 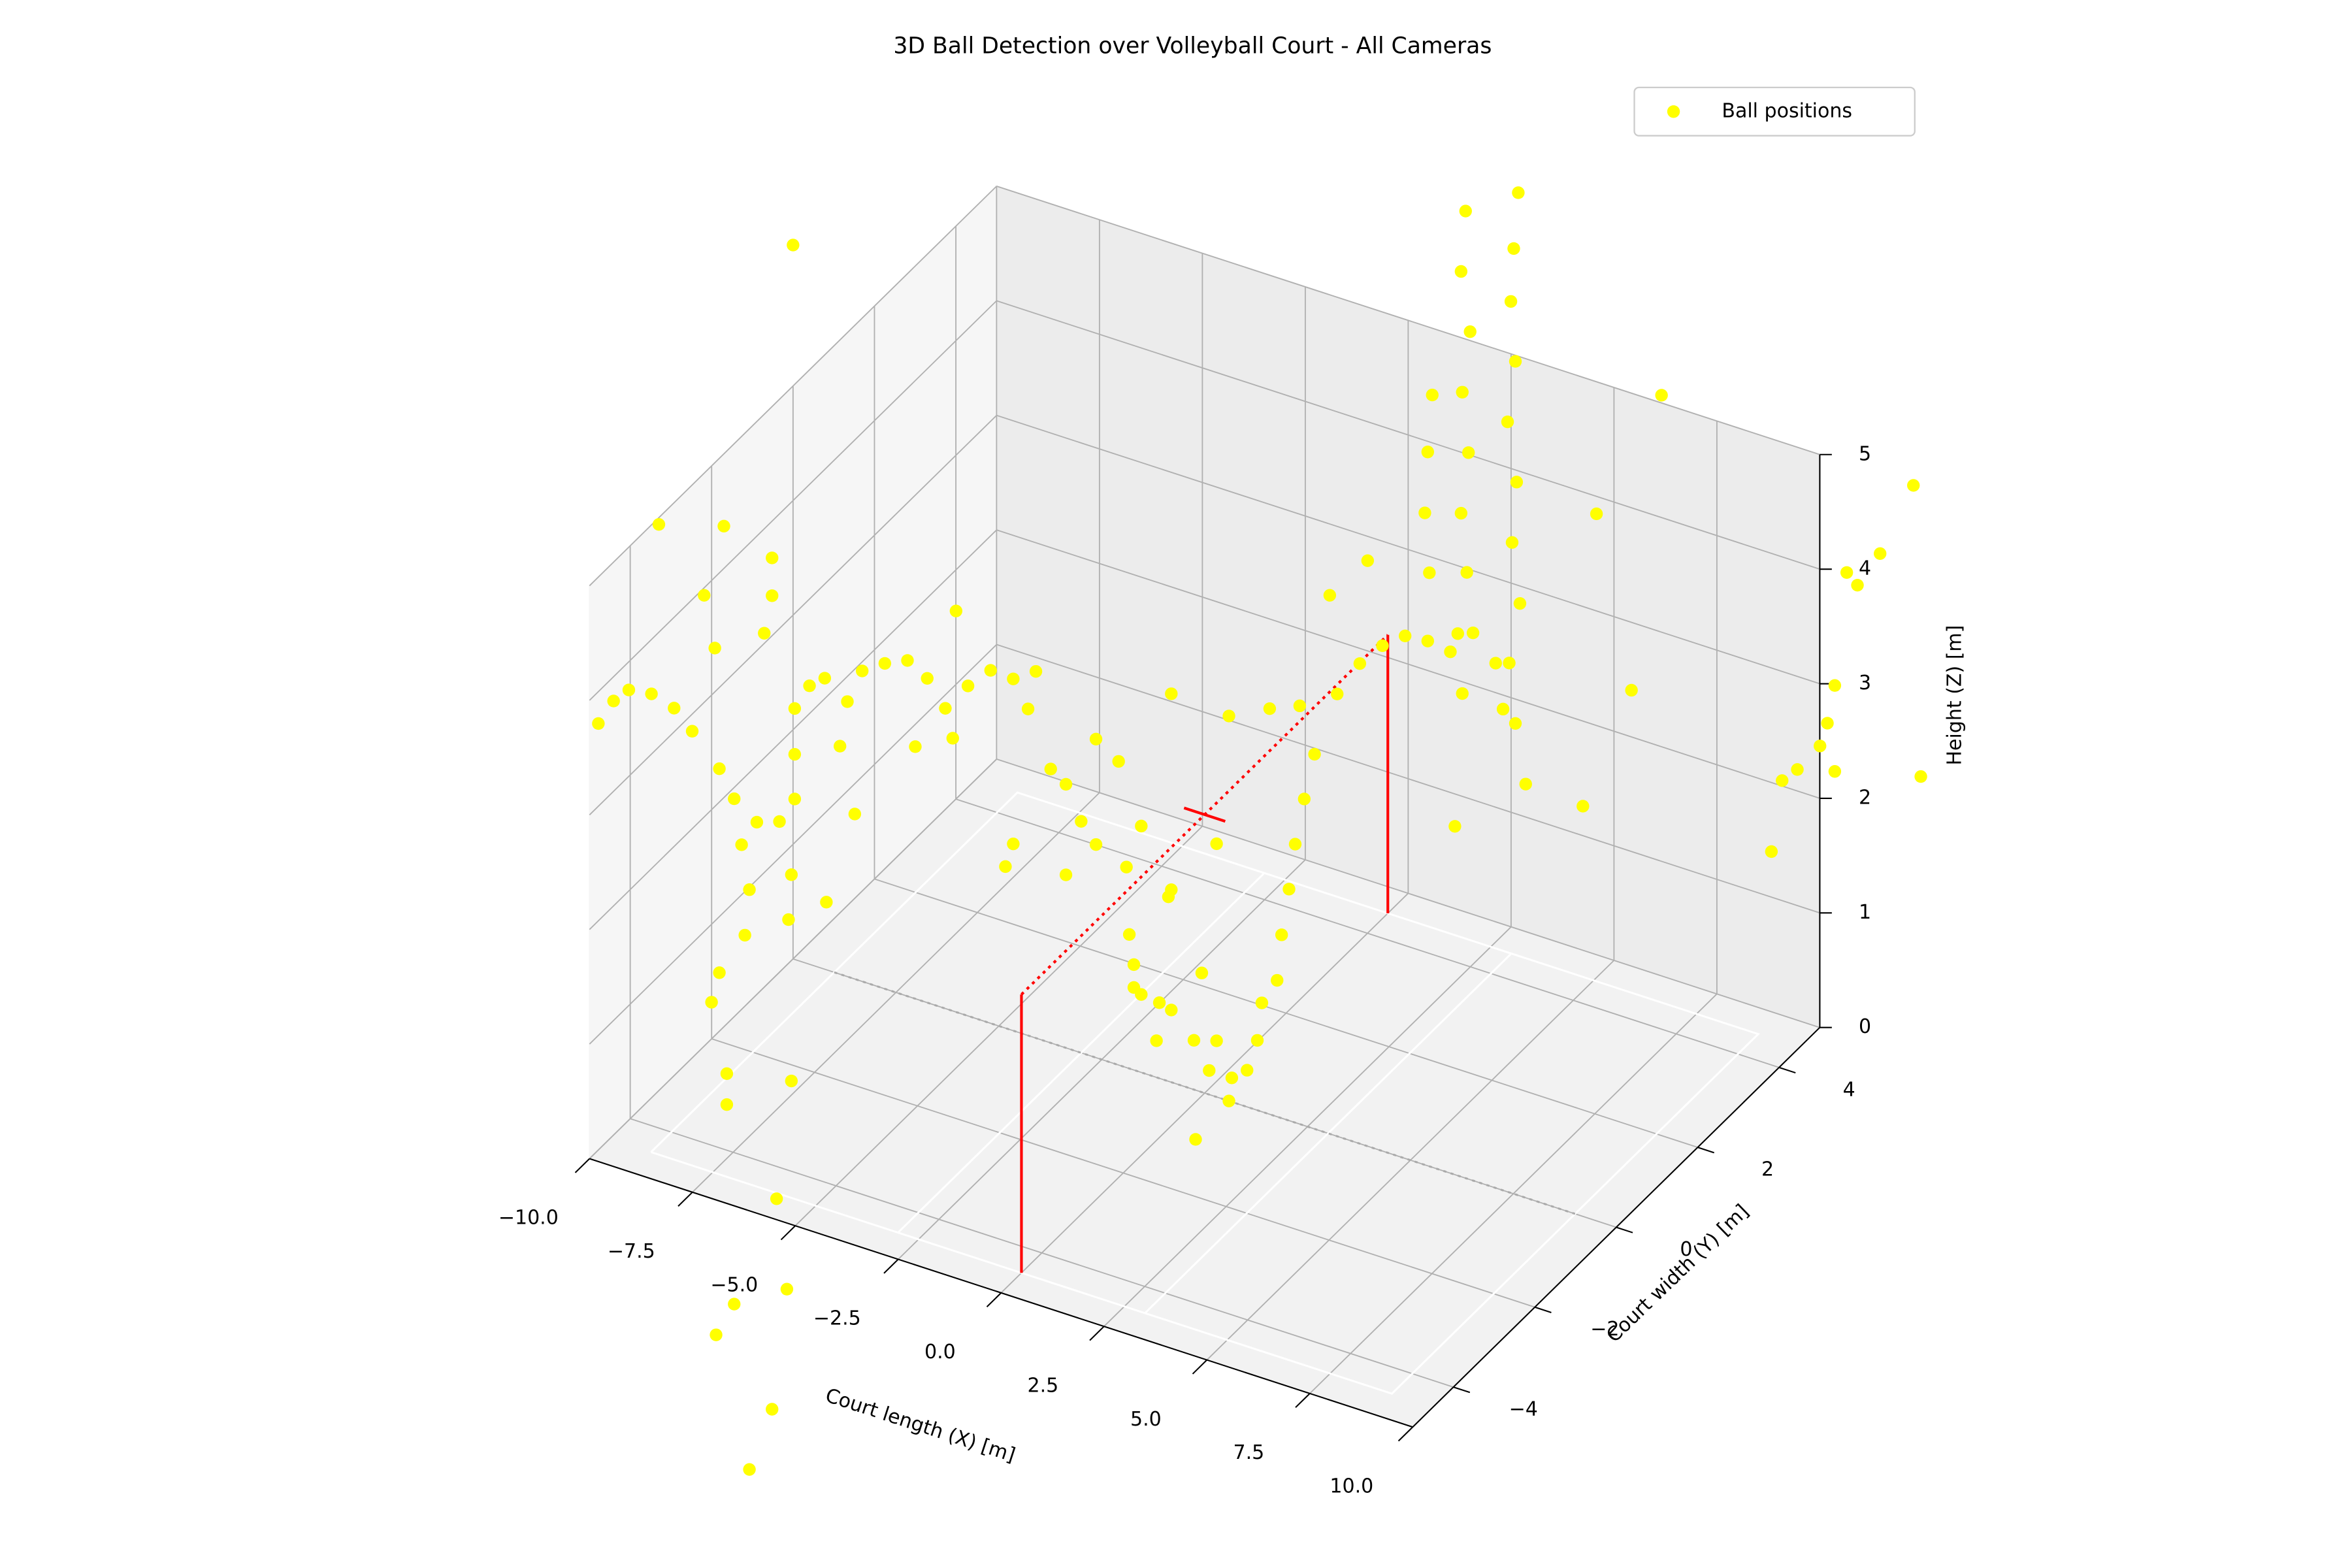 I want to click on z-tick-label: 5, so click(x=1865, y=453).